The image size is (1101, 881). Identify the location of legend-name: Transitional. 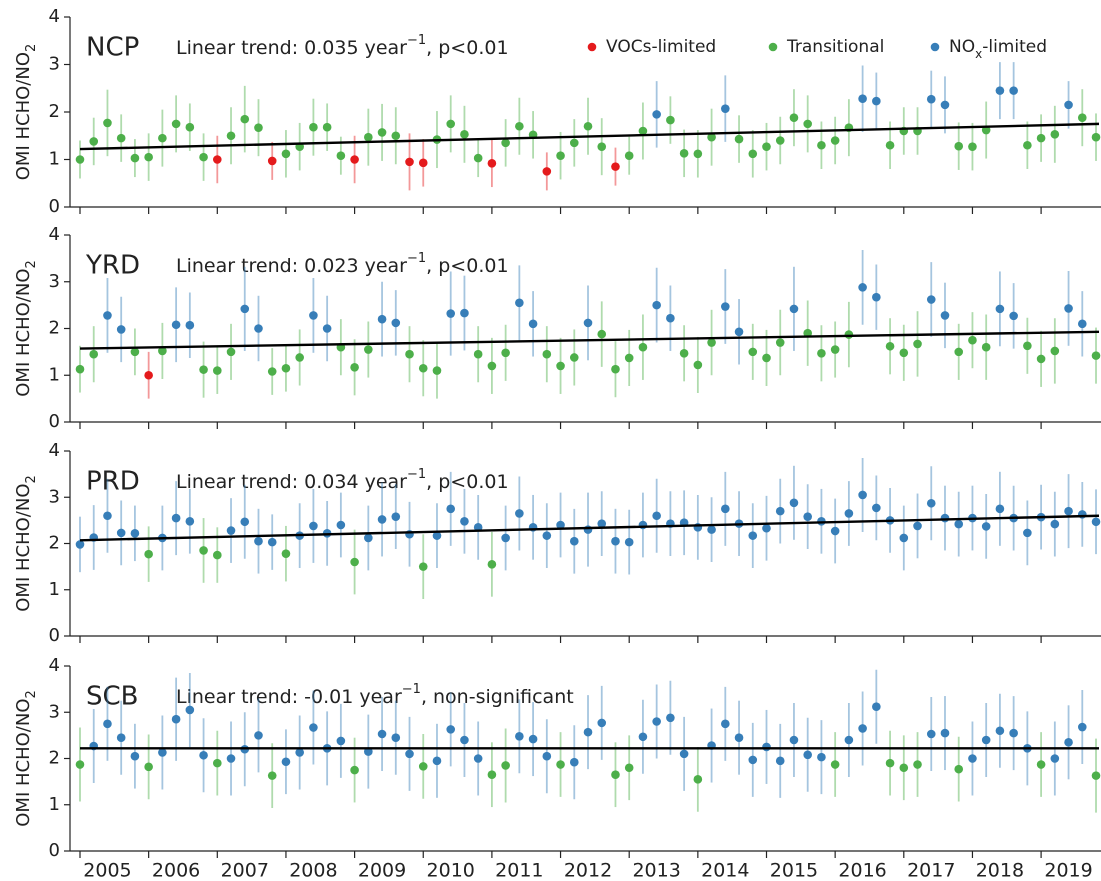
(835, 47).